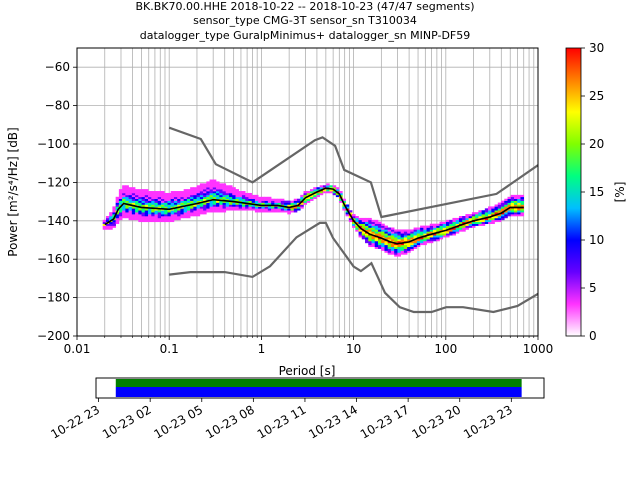 This screenshot has height=480, width=640. Describe the element at coordinates (179, 421) in the screenshot. I see `timeline-tick-label: 10-23 05` at that location.